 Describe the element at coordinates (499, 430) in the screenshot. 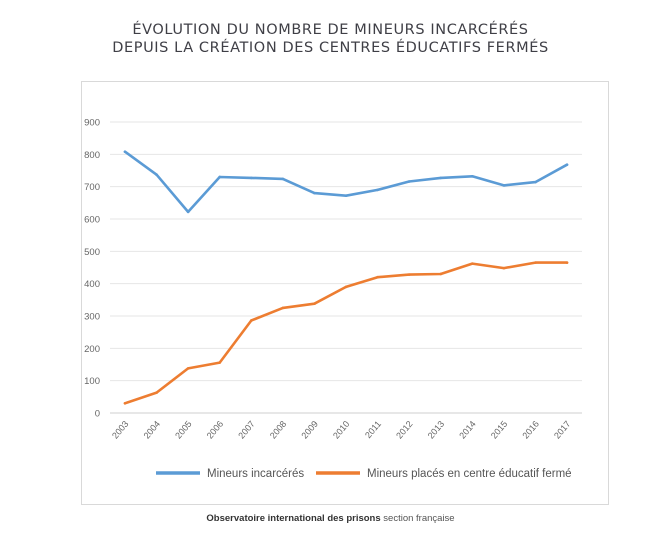

I see `x-tick-label: 2015` at that location.